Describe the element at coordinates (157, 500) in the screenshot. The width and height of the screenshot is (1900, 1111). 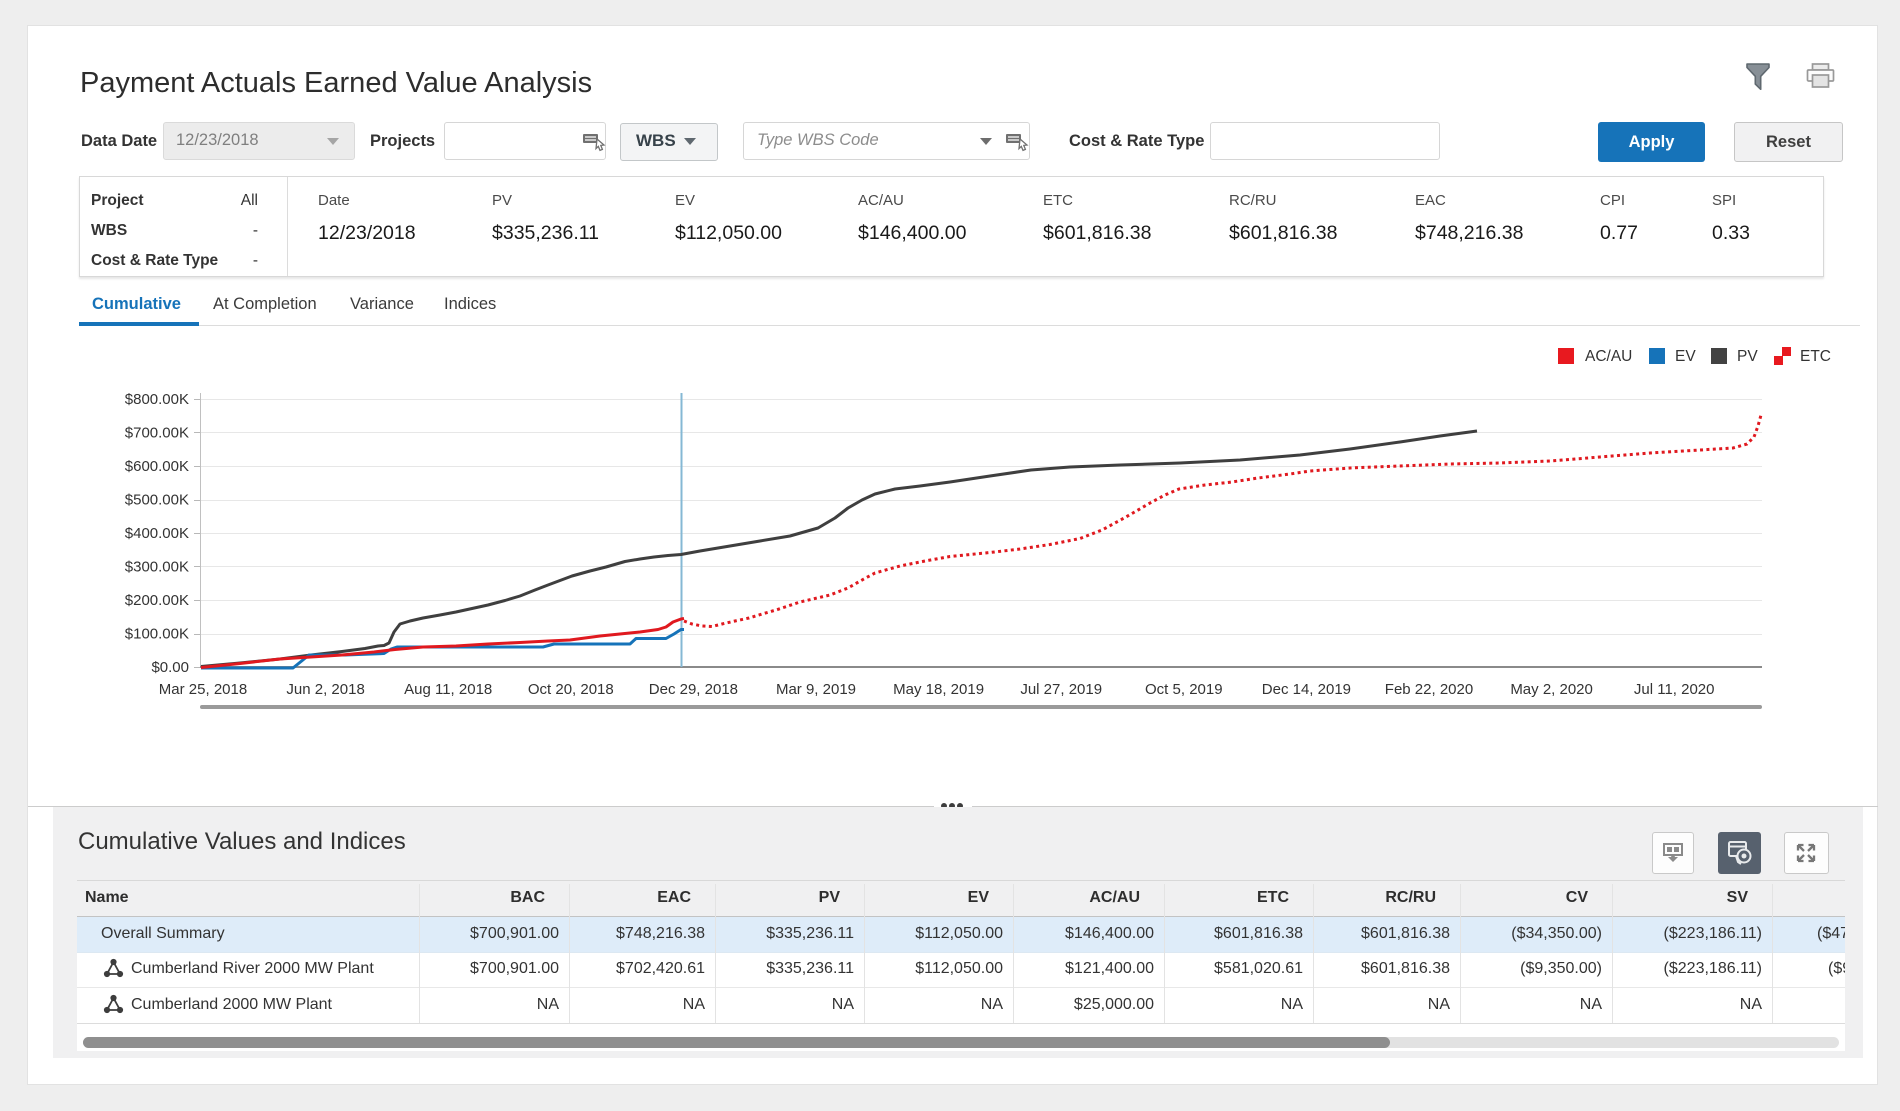
I see `svg-text: $500.00K` at that location.